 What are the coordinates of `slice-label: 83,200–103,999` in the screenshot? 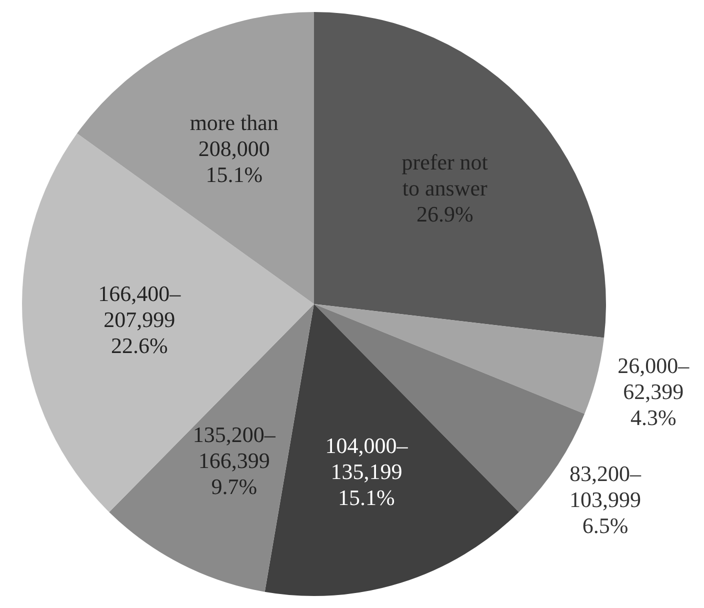 It's located at (606, 486).